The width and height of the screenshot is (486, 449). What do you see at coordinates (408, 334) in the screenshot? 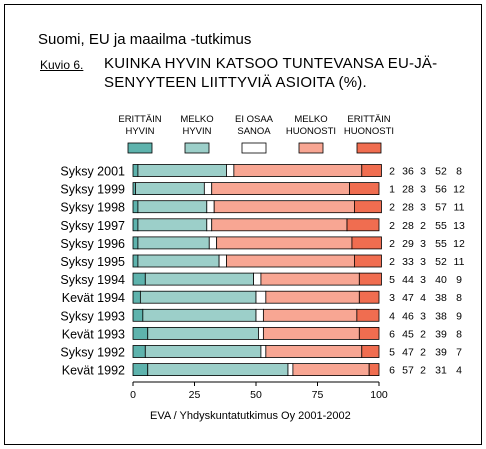
I see `value-label-melko-hyvin: 45` at bounding box center [408, 334].